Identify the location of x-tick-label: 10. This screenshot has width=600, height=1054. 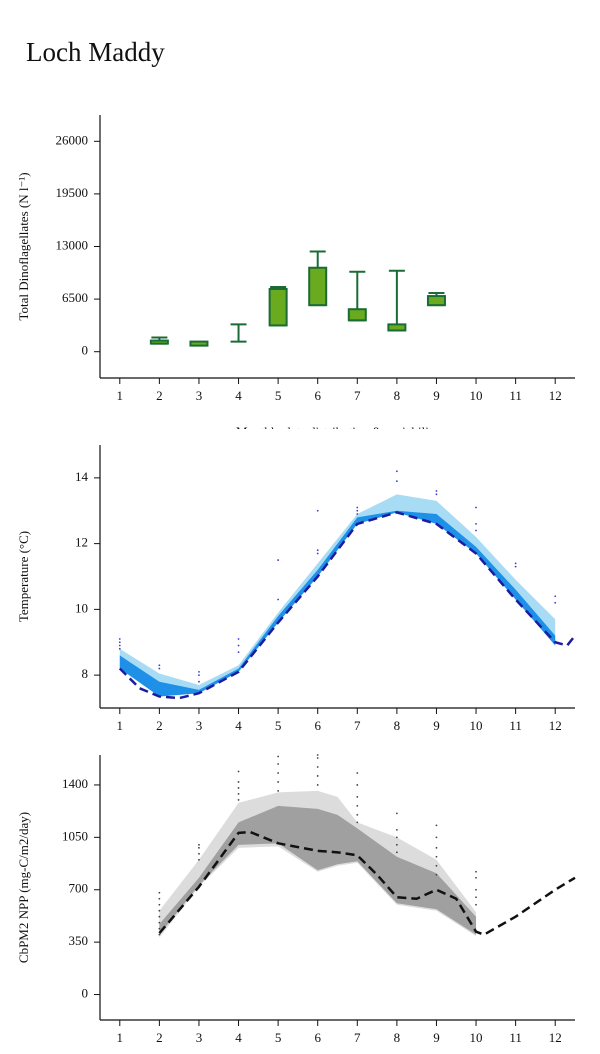
(476, 395).